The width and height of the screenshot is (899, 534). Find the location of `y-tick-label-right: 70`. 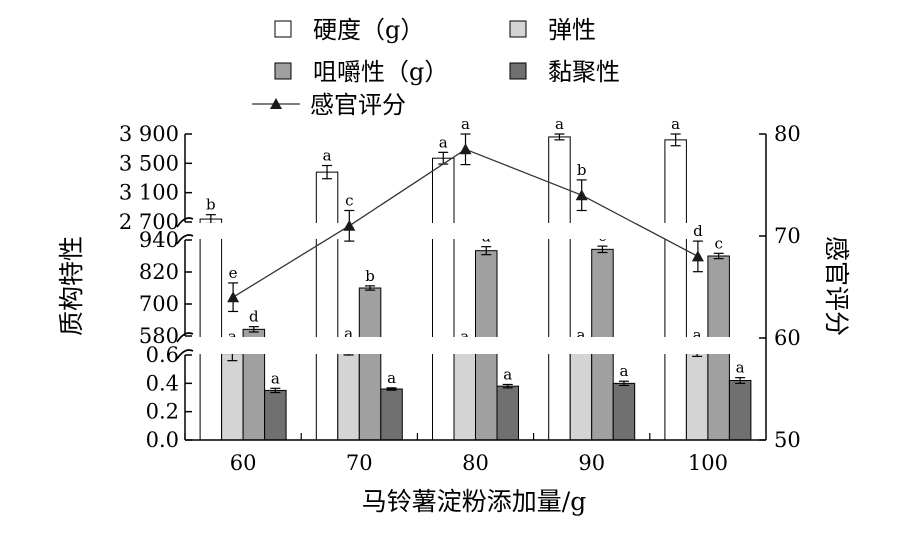

y-tick-label-right: 70 is located at coordinates (787, 236).